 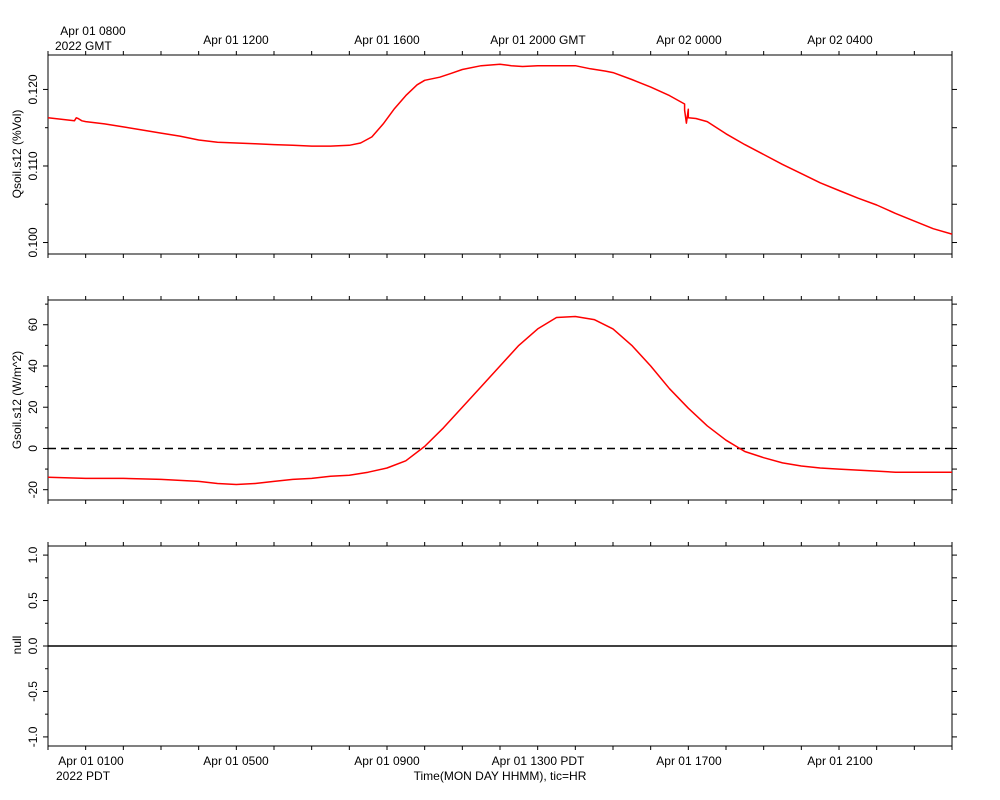 What do you see at coordinates (33, 490) in the screenshot?
I see `y-tick-label: -20` at bounding box center [33, 490].